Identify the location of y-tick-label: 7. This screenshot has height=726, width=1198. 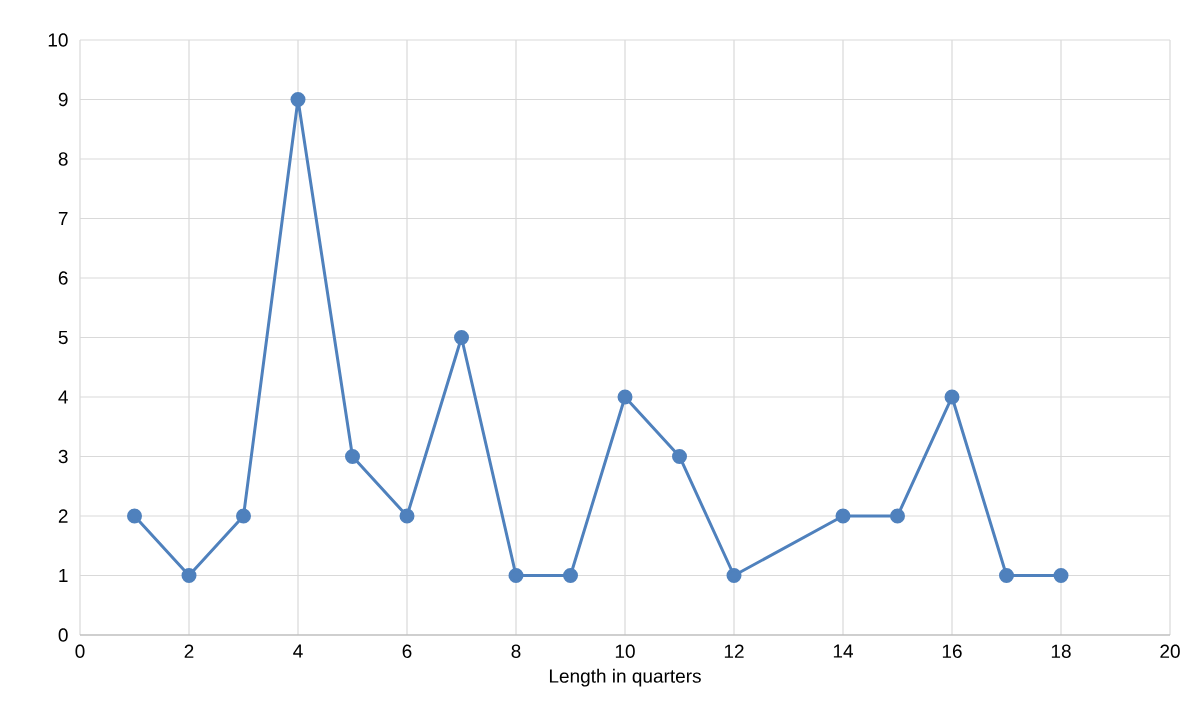
(63, 218).